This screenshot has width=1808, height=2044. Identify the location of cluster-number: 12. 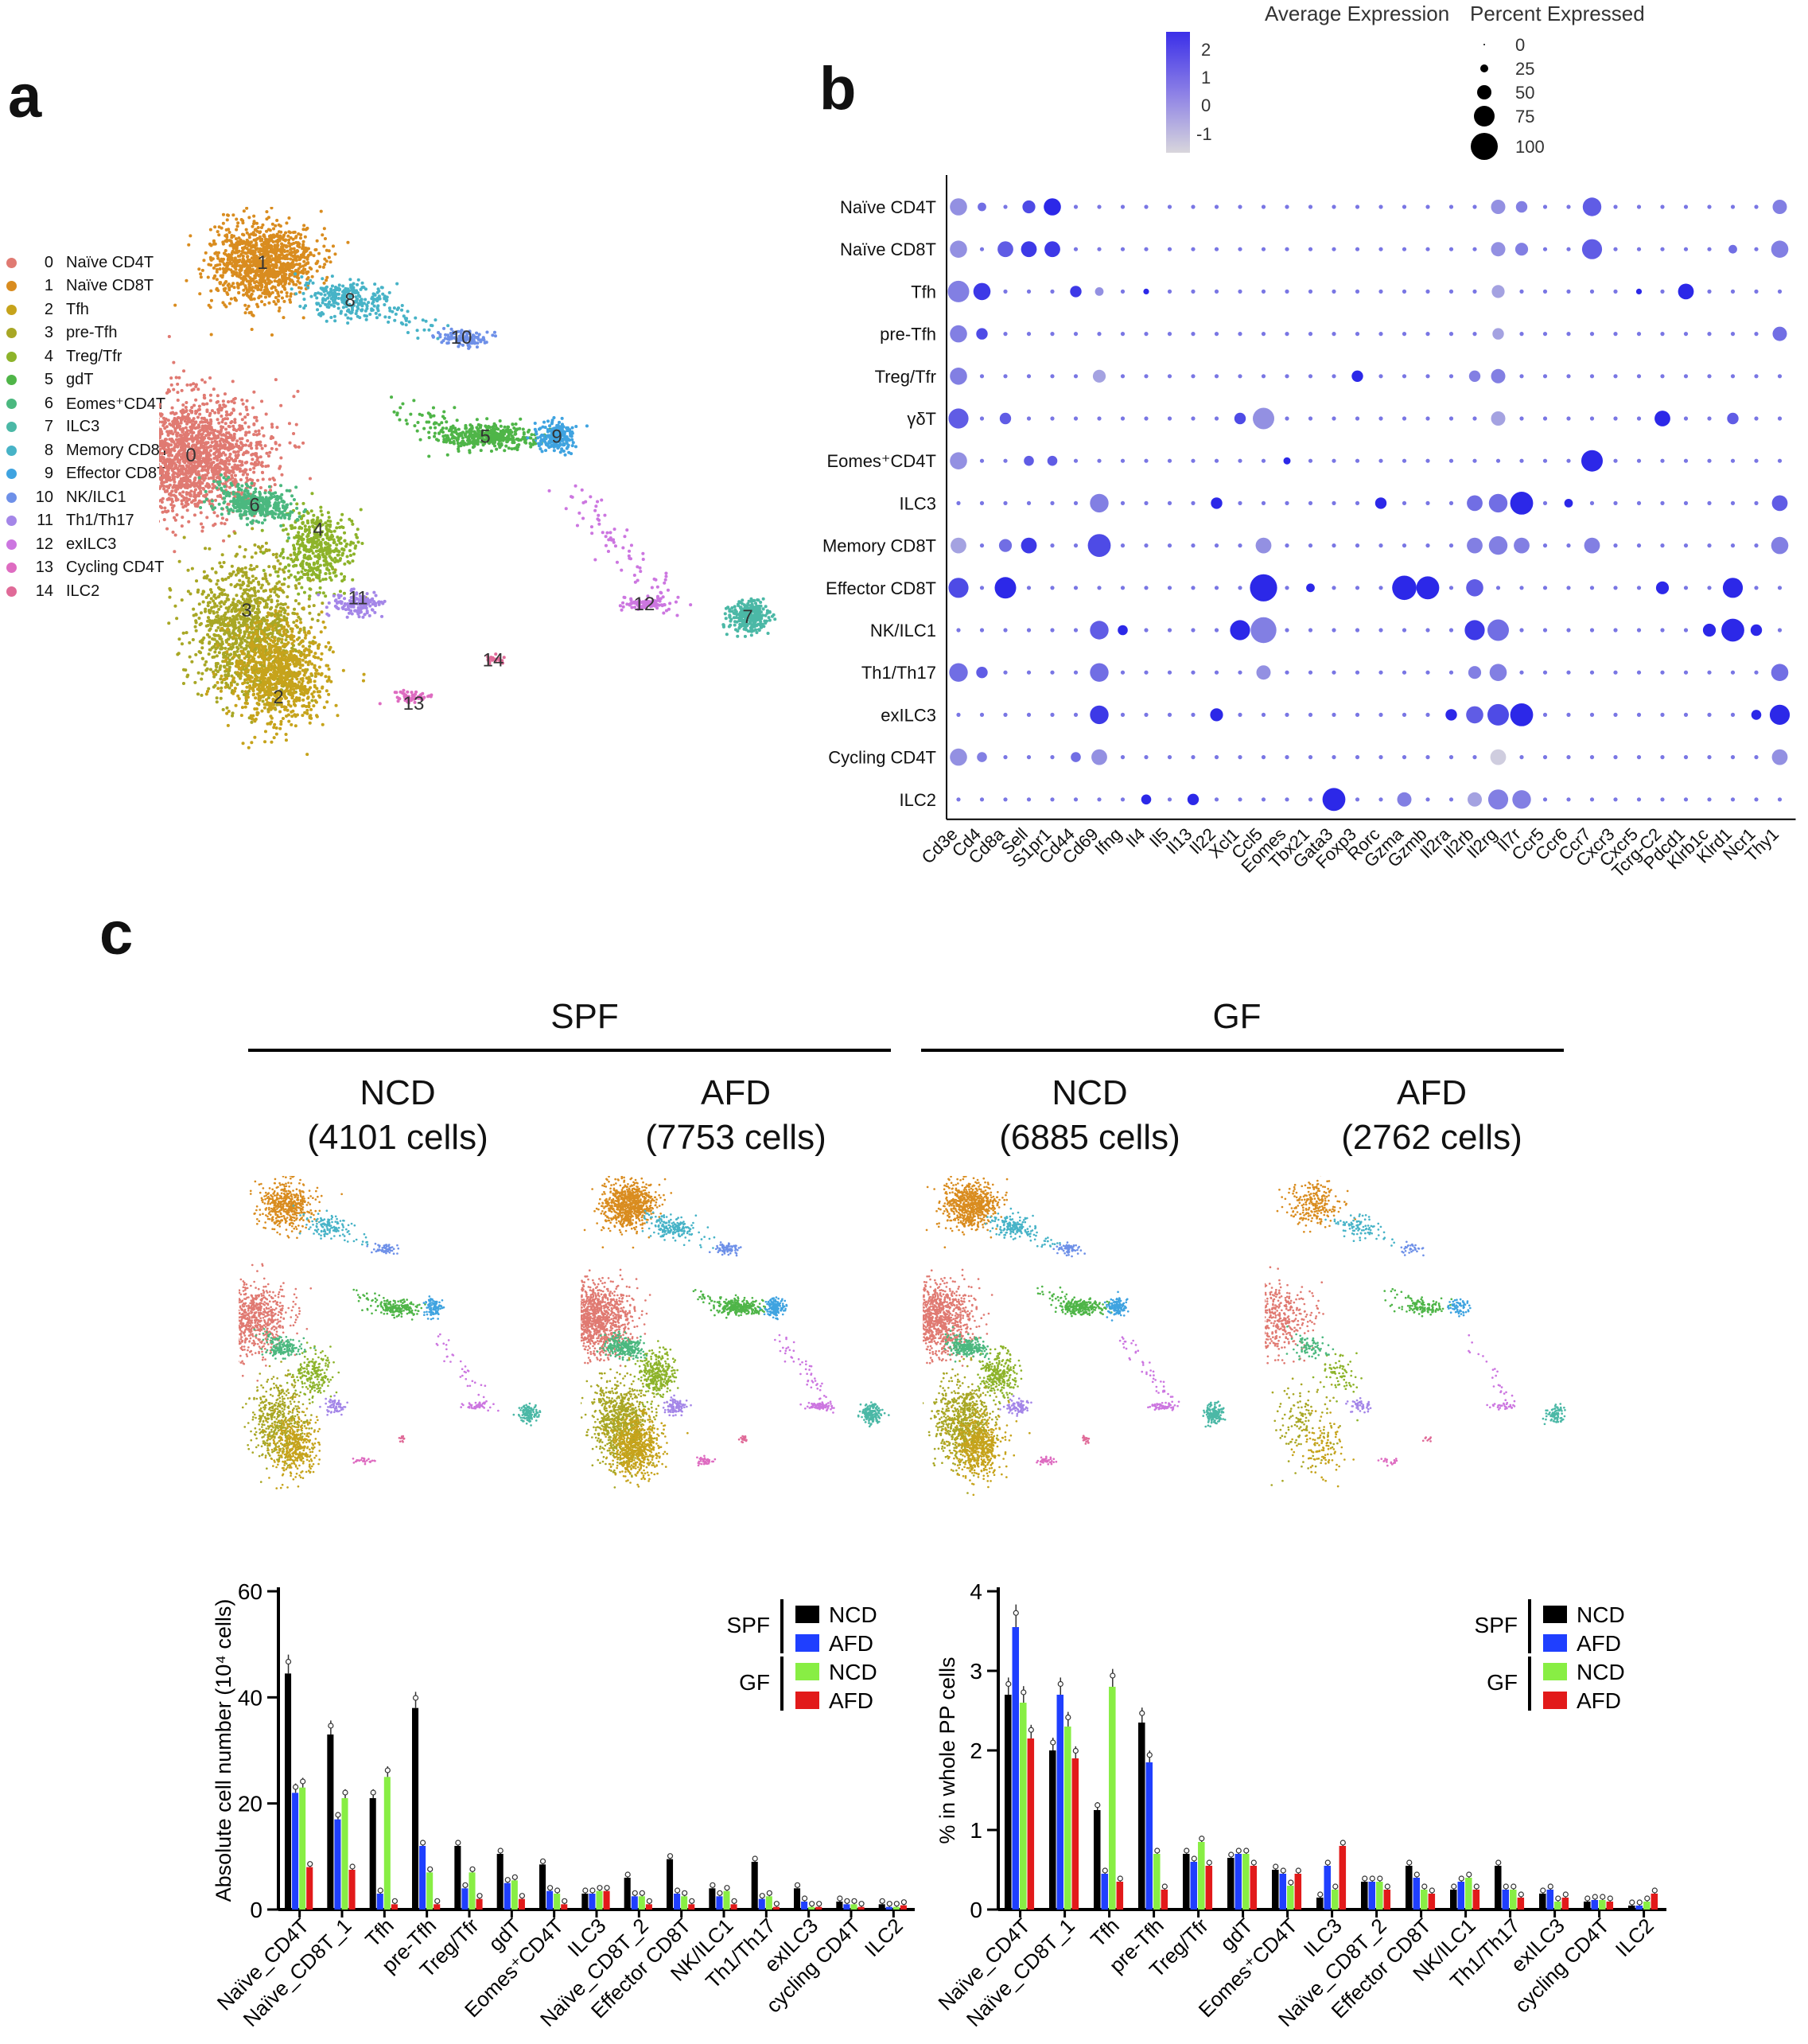
(44, 544).